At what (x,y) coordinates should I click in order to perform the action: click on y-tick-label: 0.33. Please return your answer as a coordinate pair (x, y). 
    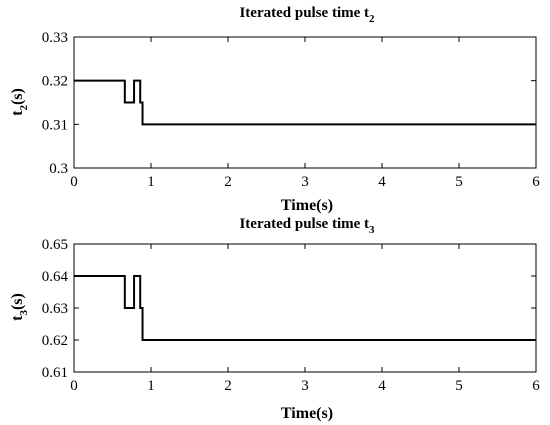
    Looking at the image, I should click on (55, 38).